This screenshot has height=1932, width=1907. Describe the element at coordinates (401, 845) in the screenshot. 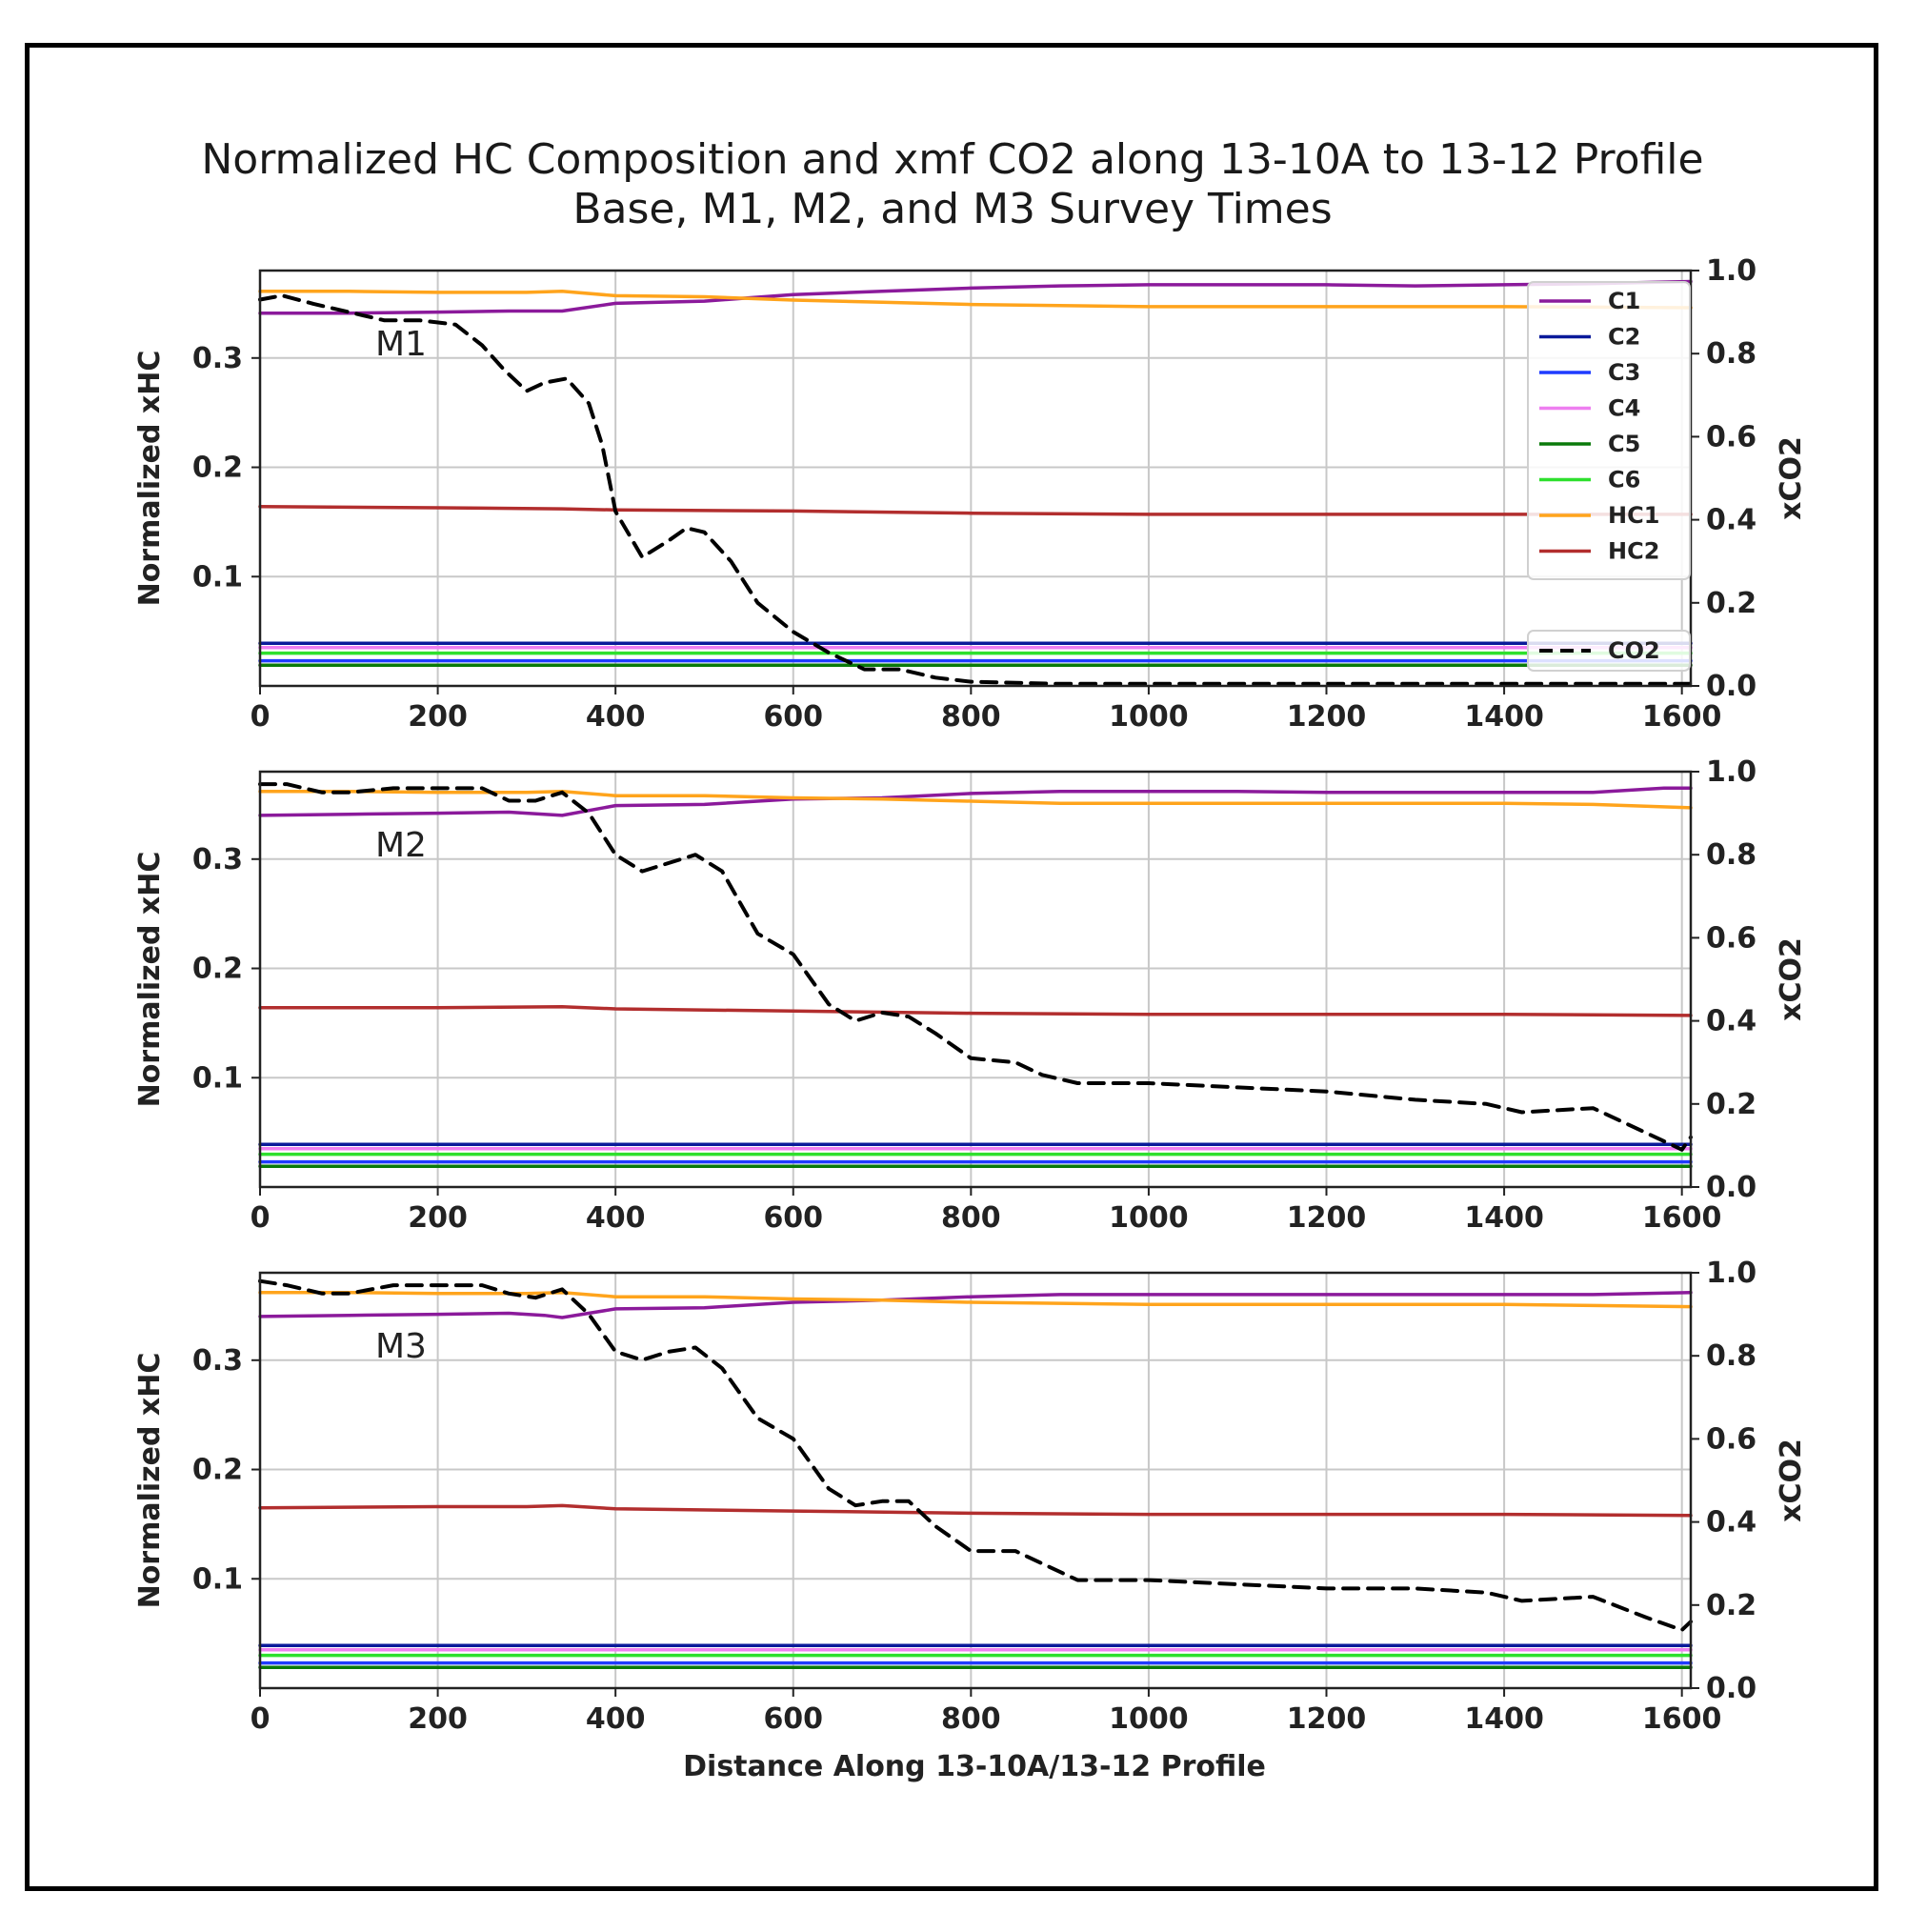

I see `panel-label: M2` at that location.